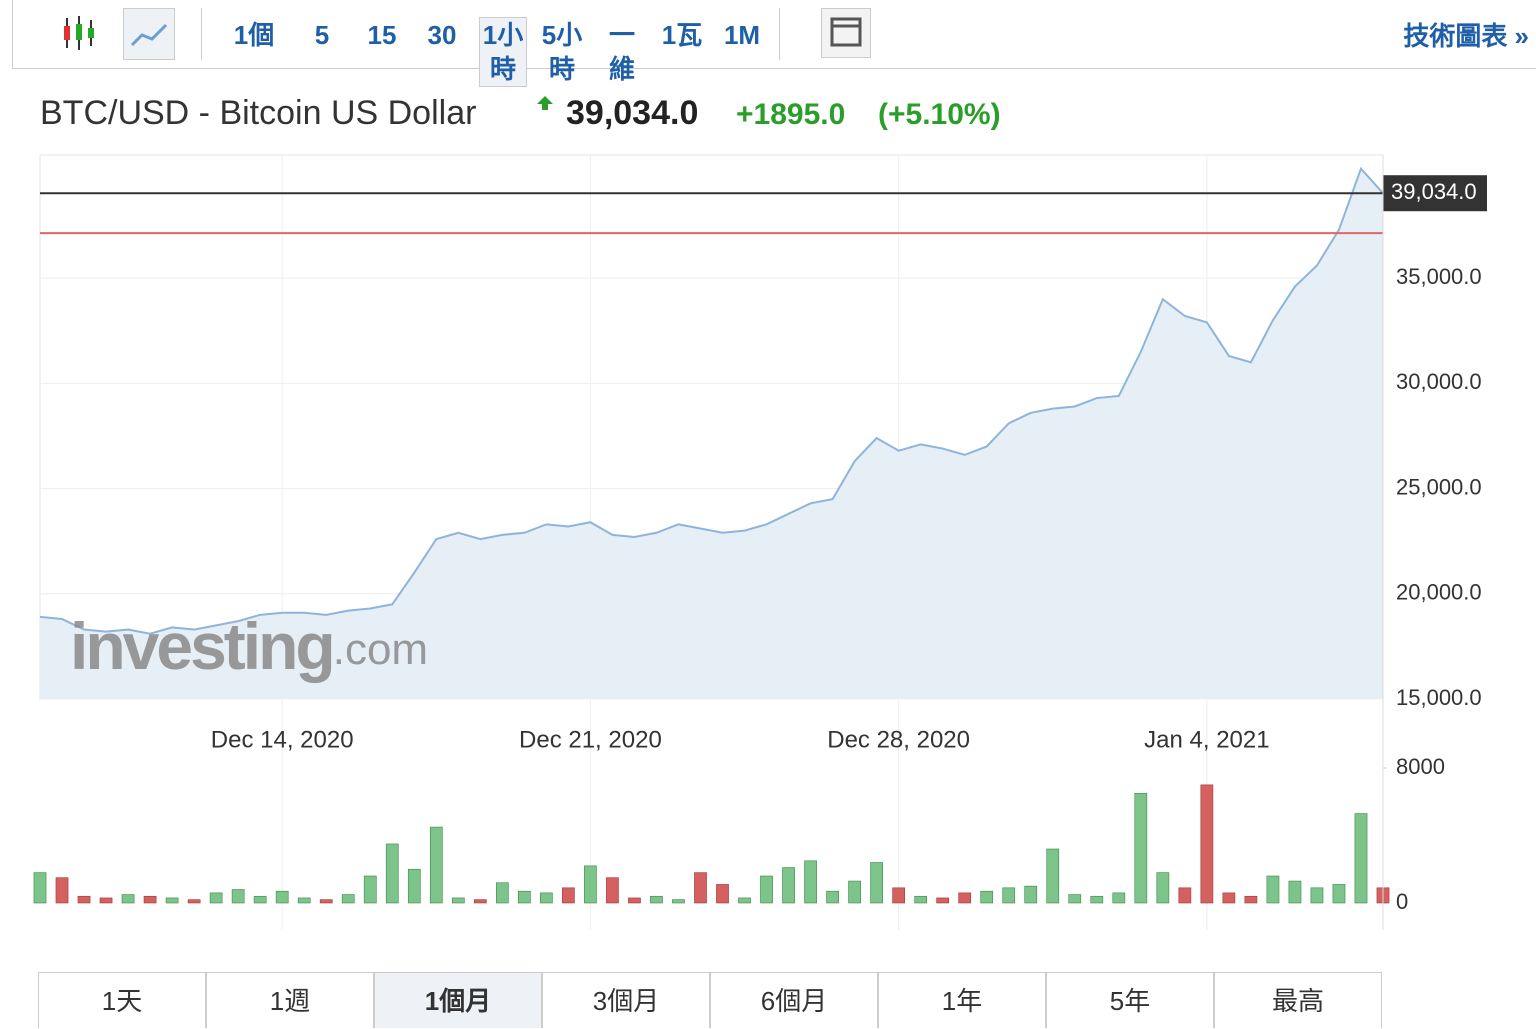 Image resolution: width=1536 pixels, height=1029 pixels. Describe the element at coordinates (380, 649) in the screenshot. I see `watermark-suffix: .com` at that location.